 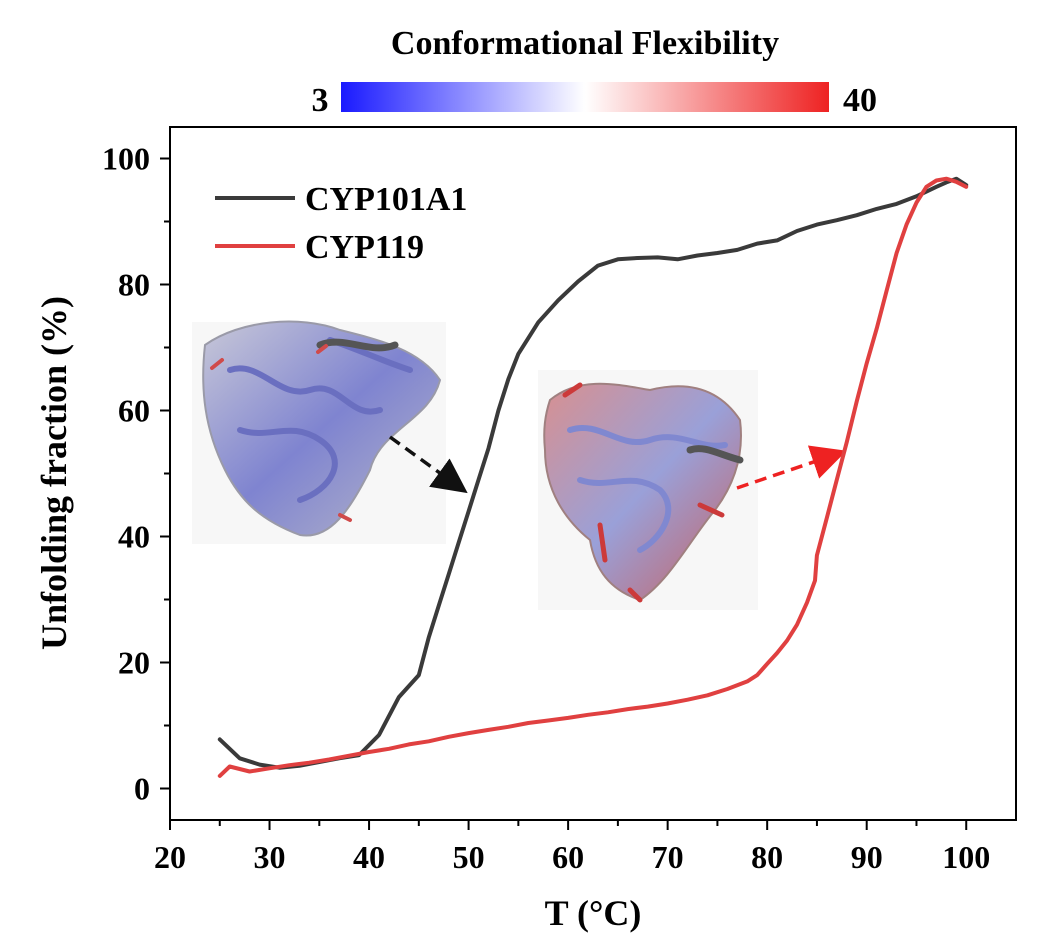 What do you see at coordinates (126, 159) in the screenshot?
I see `y-tick-label-100: 100` at bounding box center [126, 159].